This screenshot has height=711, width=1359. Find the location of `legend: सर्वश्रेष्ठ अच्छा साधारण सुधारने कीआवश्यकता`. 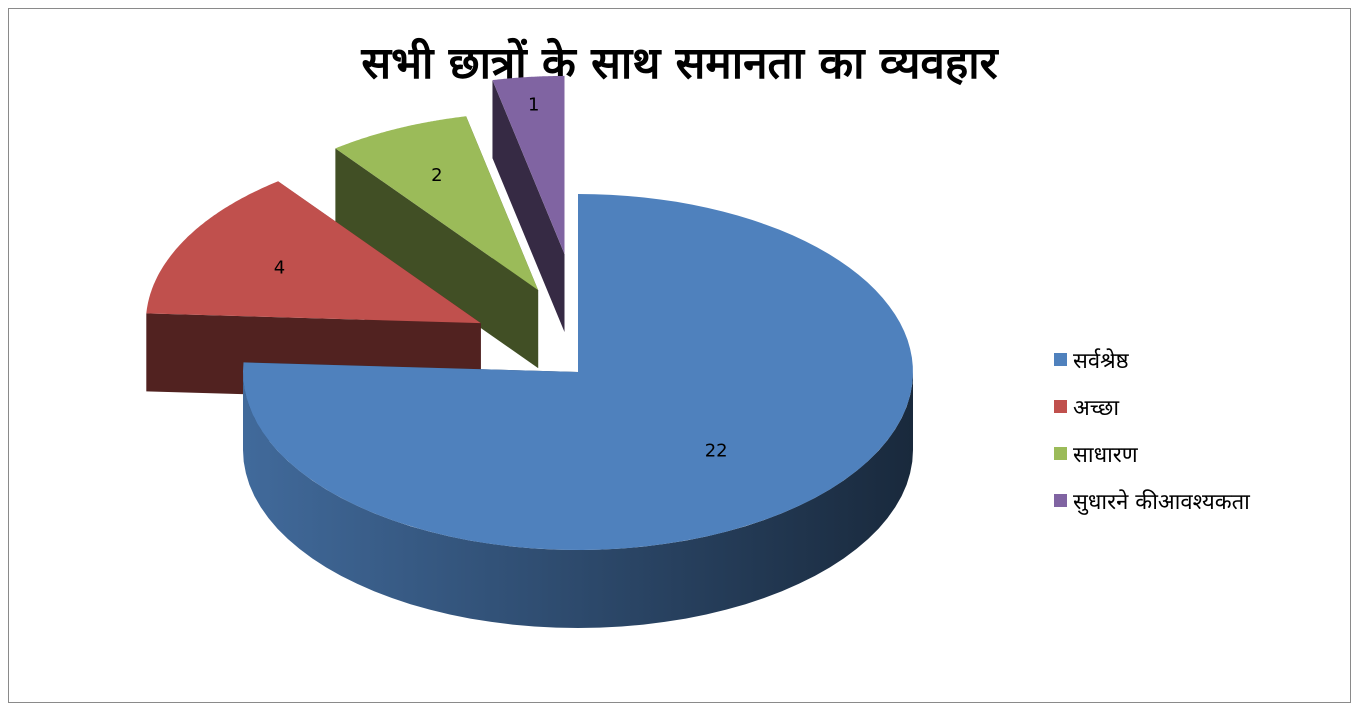

legend: सर्वश्रेष्ठ अच्छा साधारण सुधारने कीआवश्यकता is located at coordinates (1152, 430).